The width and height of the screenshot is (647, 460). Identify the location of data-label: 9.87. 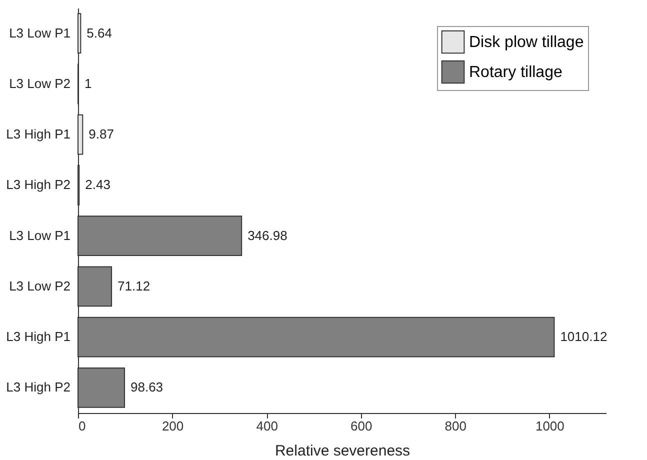
(101, 134).